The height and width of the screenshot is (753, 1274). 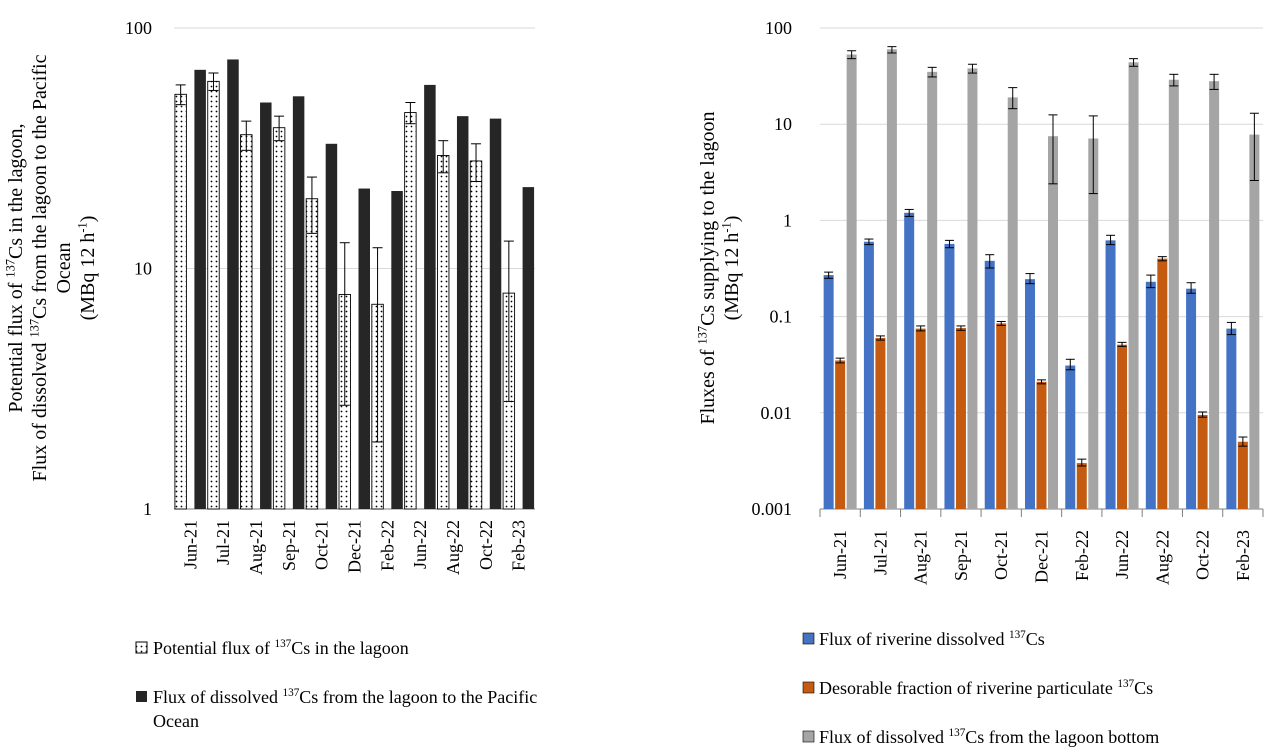 I want to click on legend-label-riverine-dissolved: Flux of riverine dissolved 137Cs, so click(x=932, y=639).